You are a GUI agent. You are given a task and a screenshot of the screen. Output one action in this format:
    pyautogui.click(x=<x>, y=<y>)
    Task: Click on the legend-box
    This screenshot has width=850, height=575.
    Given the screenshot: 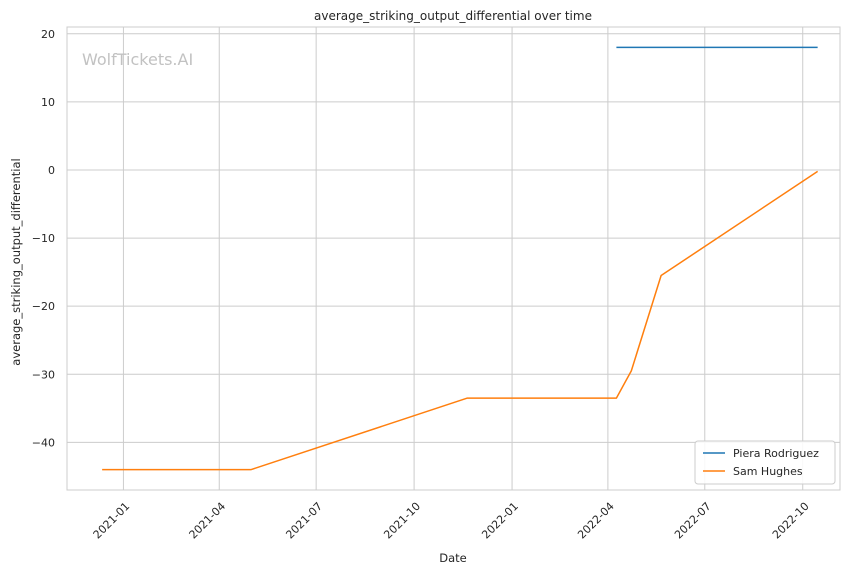 What is the action you would take?
    pyautogui.click(x=765, y=462)
    